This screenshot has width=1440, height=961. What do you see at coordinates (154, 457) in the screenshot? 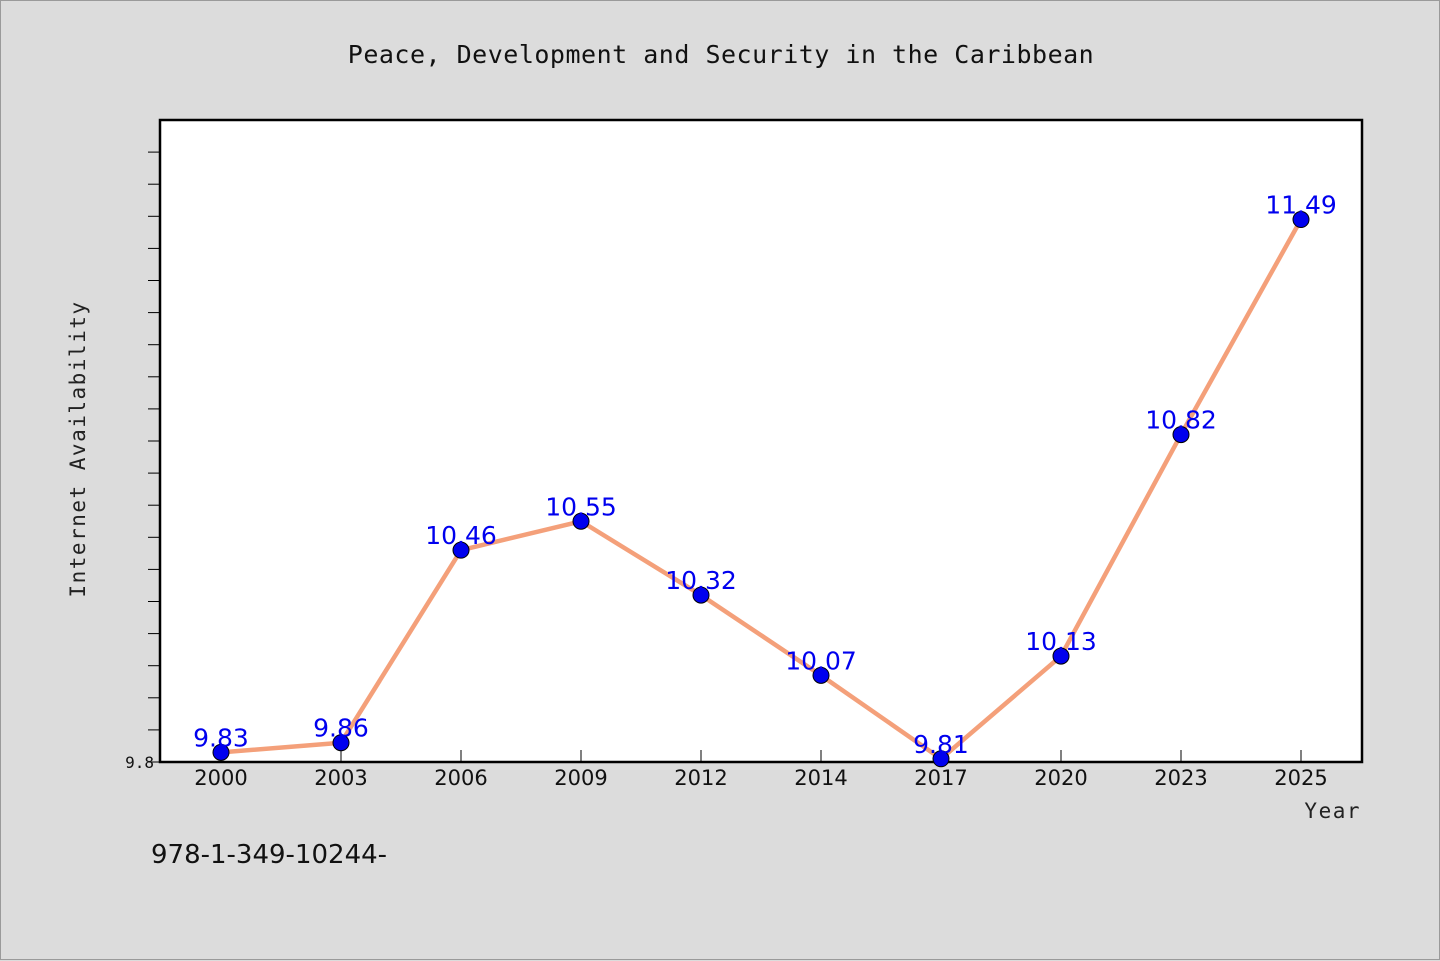
I see `y-axis-ticks` at bounding box center [154, 457].